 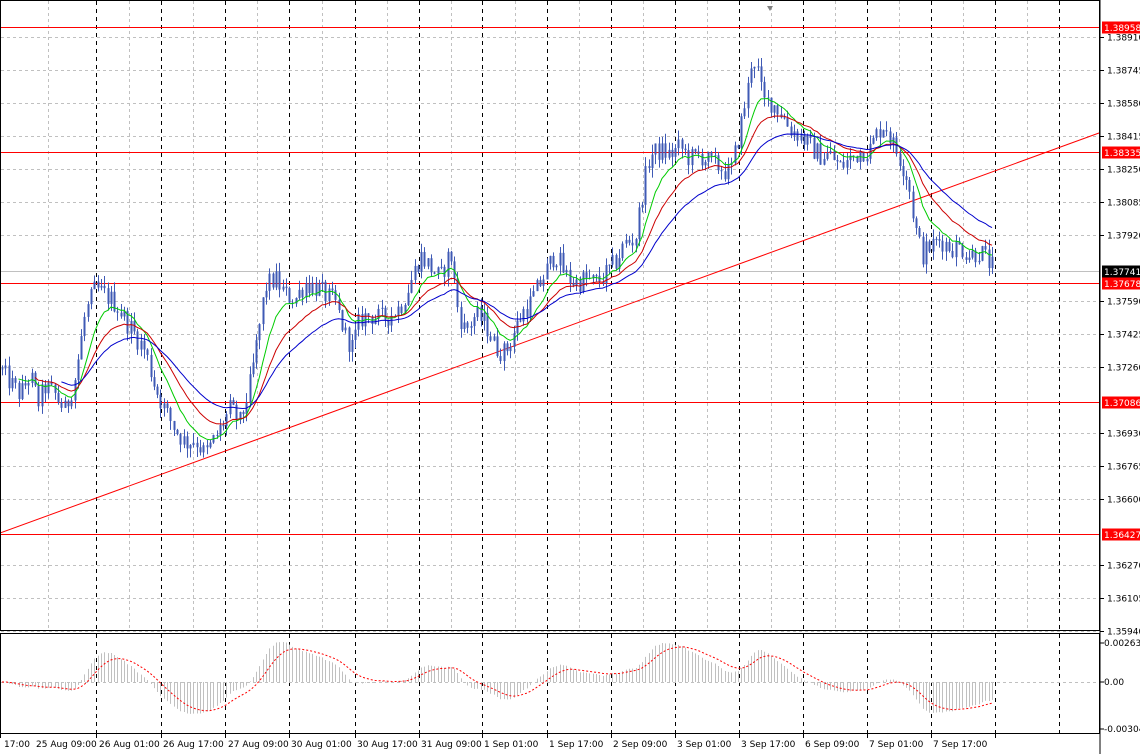 What do you see at coordinates (770, 8) in the screenshot?
I see `chart-shift-marker` at bounding box center [770, 8].